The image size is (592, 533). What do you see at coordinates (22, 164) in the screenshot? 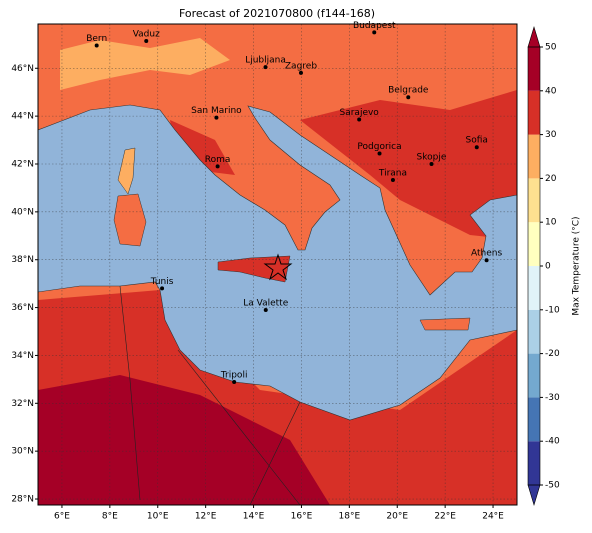
I see `y-tick-label: 42°N` at bounding box center [22, 164].